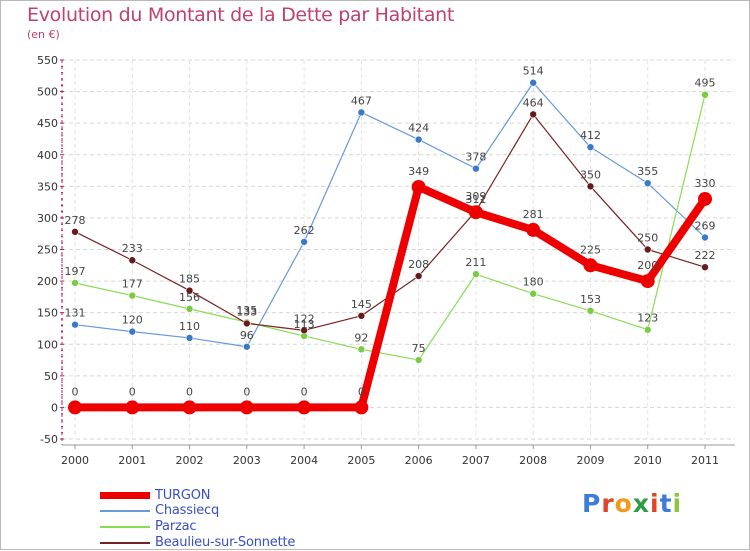 The height and width of the screenshot is (551, 750). I want to click on data-label: 222, so click(705, 255).